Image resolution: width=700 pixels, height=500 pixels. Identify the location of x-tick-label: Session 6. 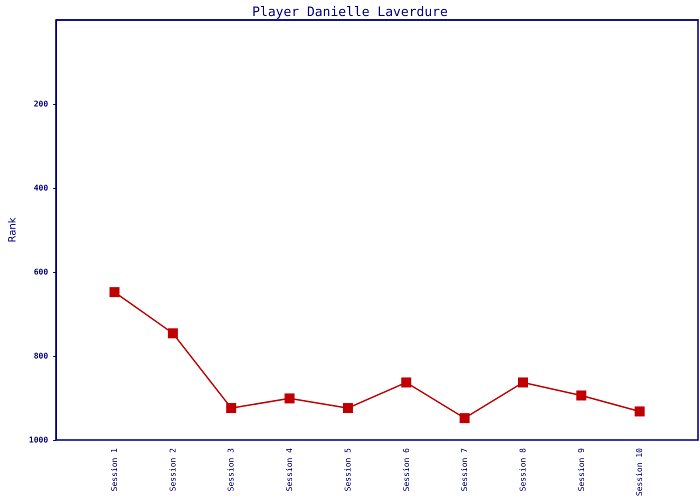
(406, 470).